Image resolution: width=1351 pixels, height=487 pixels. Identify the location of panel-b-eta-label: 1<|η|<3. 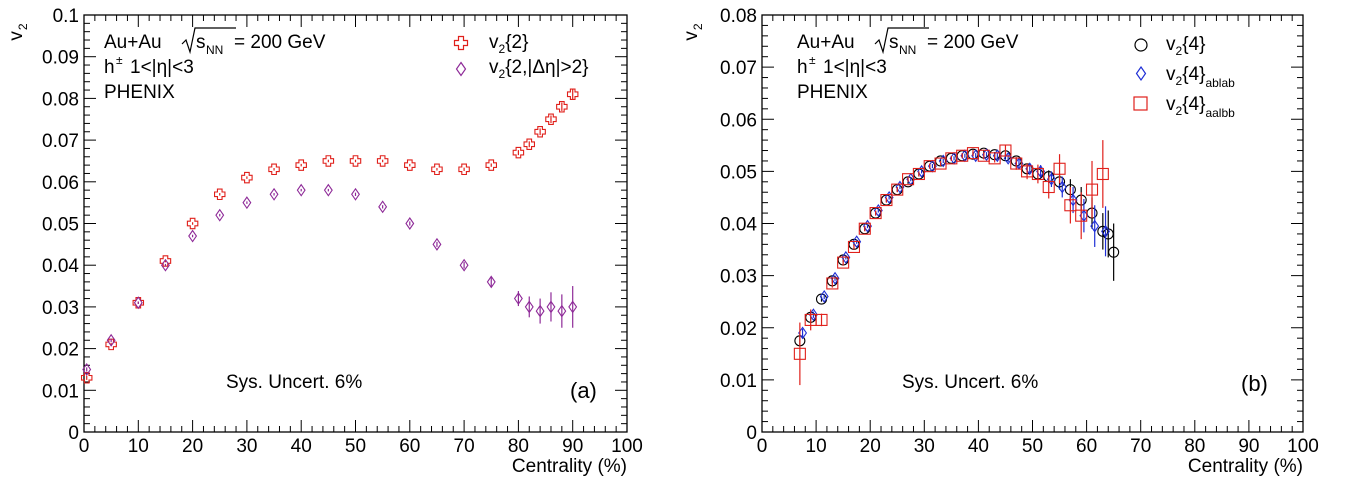
(855, 67).